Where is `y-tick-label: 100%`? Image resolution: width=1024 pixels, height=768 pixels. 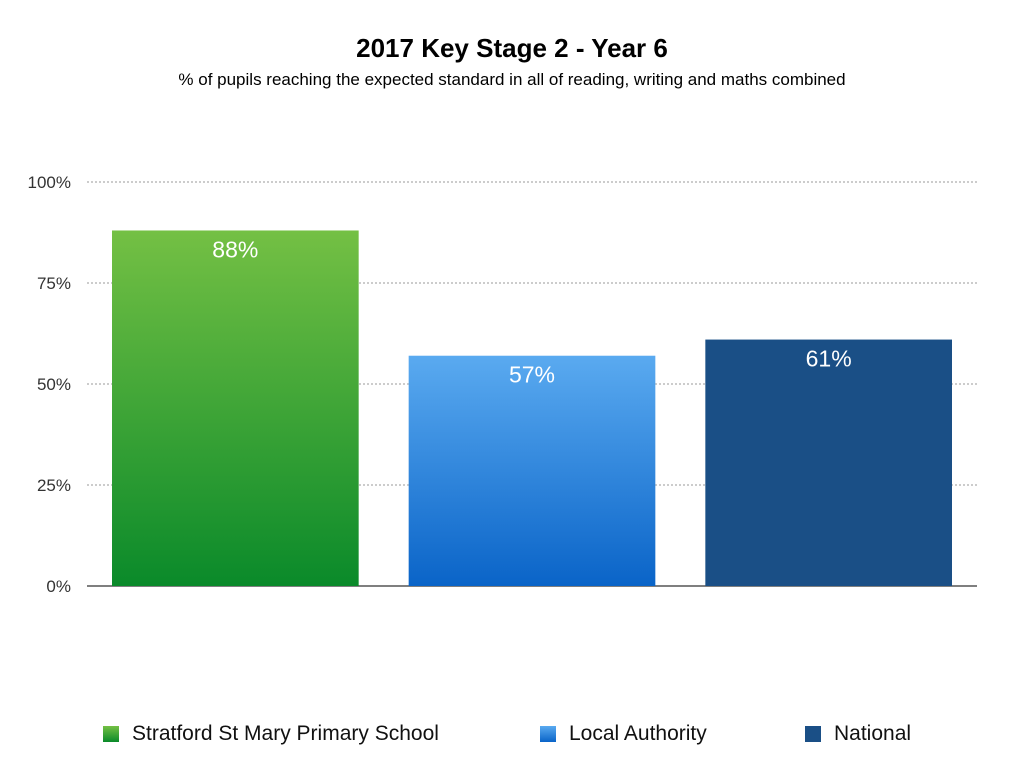 y-tick-label: 100% is located at coordinates (49, 182).